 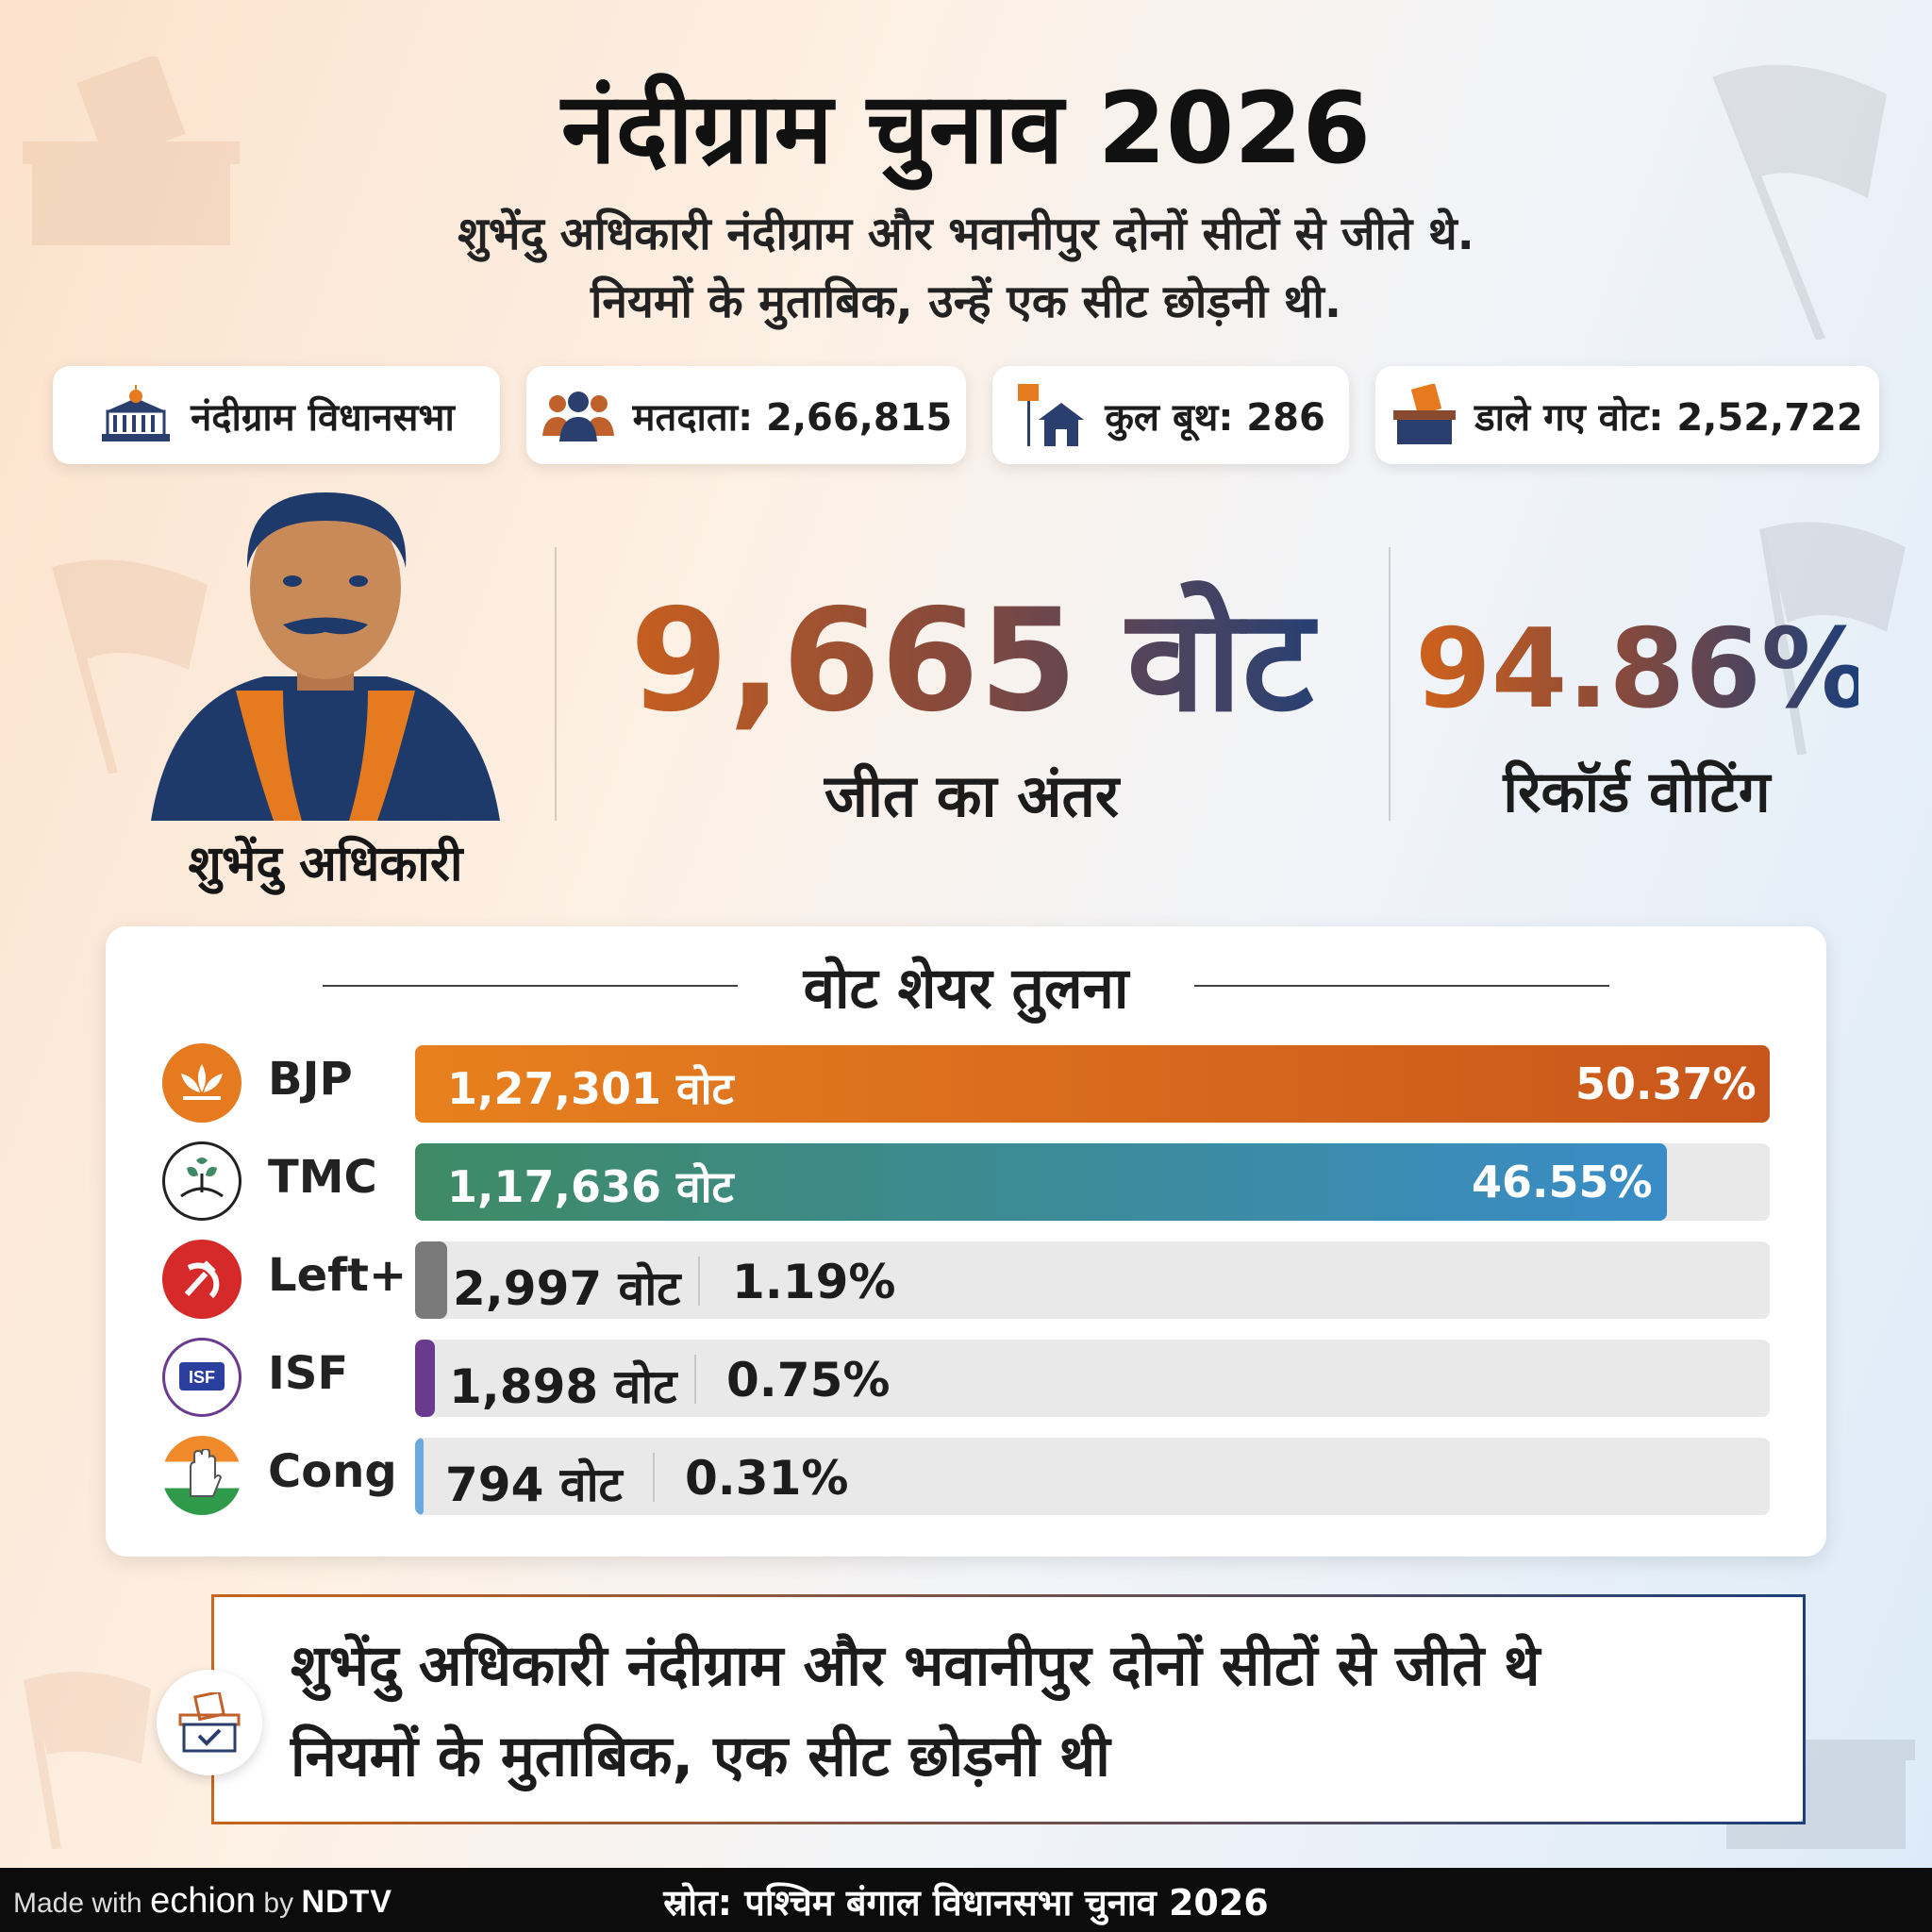 I want to click on votes-label: 1,17,636 वोट, so click(x=590, y=1187).